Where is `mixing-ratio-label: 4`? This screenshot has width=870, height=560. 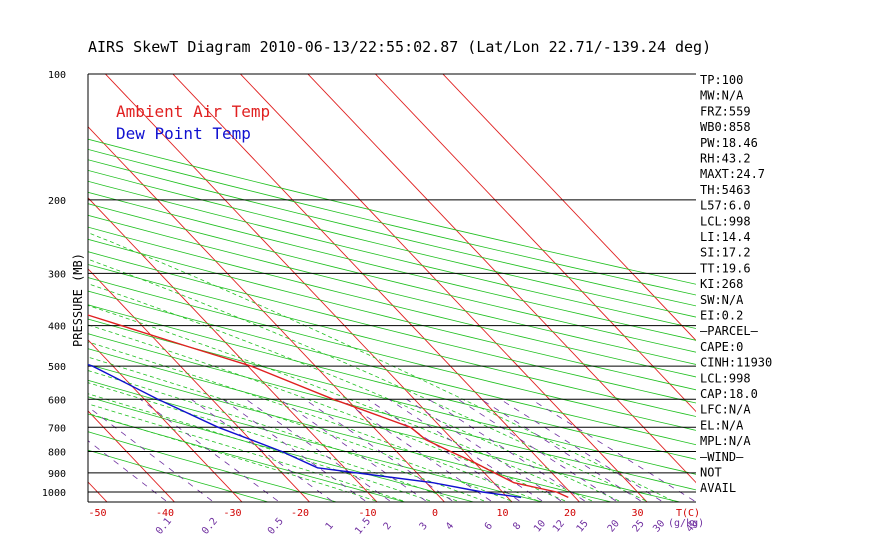
mixing-ratio-label: 4 is located at coordinates (450, 527).